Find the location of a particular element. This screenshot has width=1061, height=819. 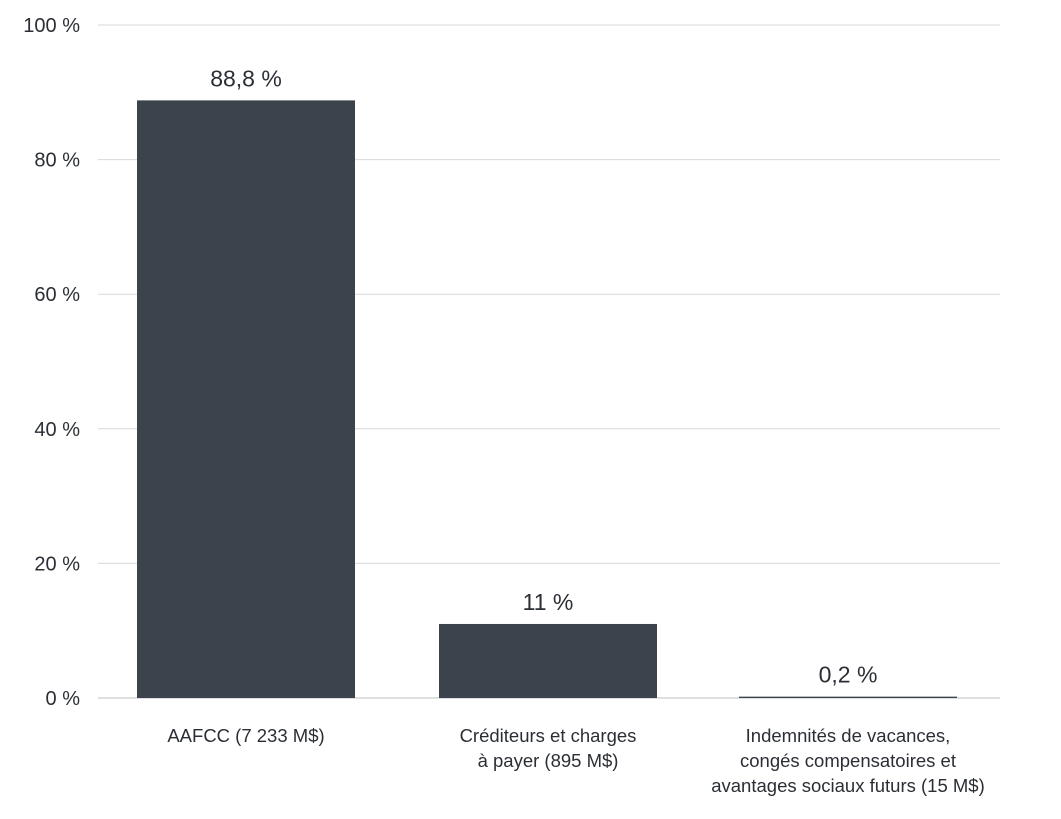

y-tick-label: 20 % is located at coordinates (57, 564).